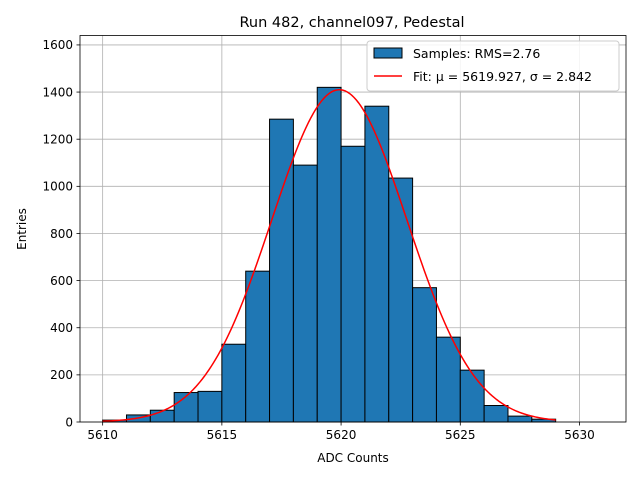  I want to click on x-axis-label: ADC Counts, so click(353, 458).